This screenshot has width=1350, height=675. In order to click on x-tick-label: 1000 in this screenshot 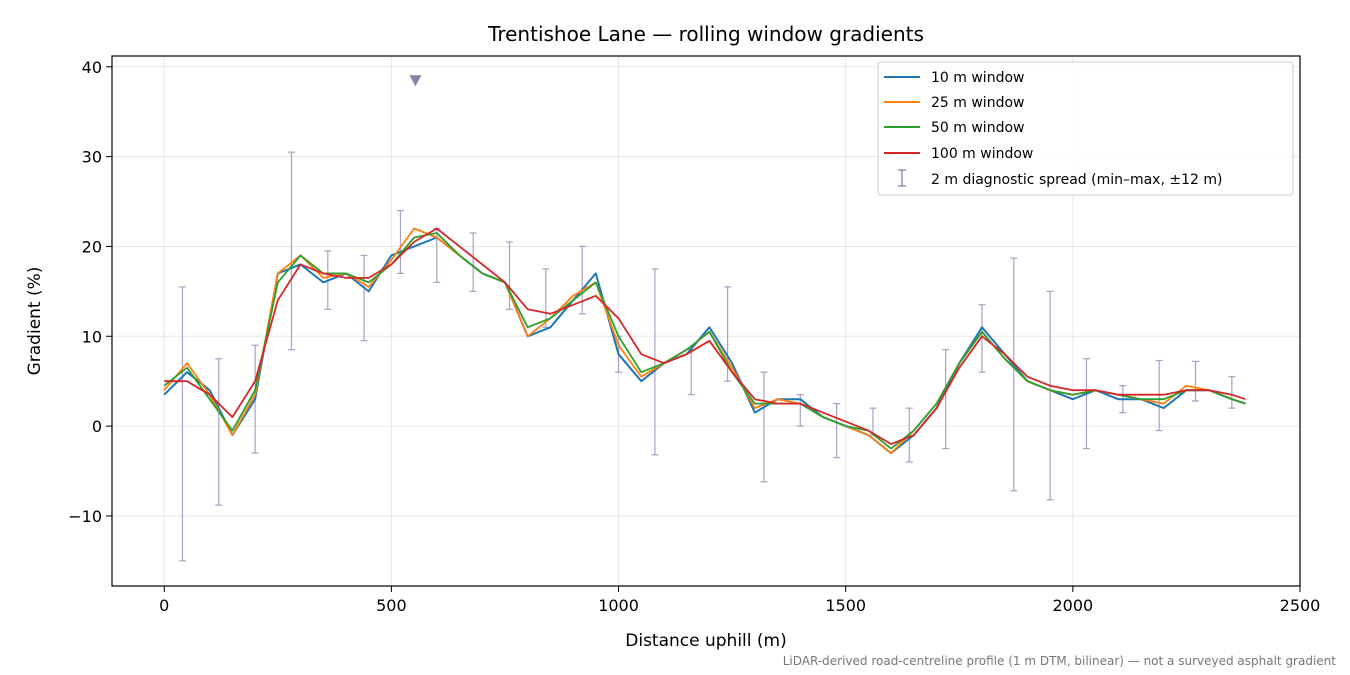, I will do `click(618, 605)`.